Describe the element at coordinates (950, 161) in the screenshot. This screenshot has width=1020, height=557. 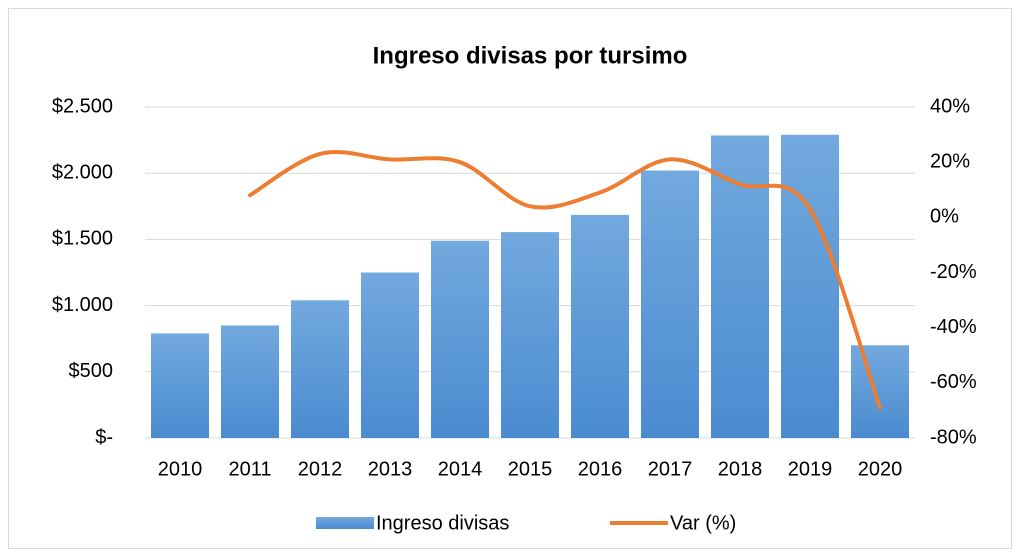
I see `y2-tick-label: 20%` at that location.